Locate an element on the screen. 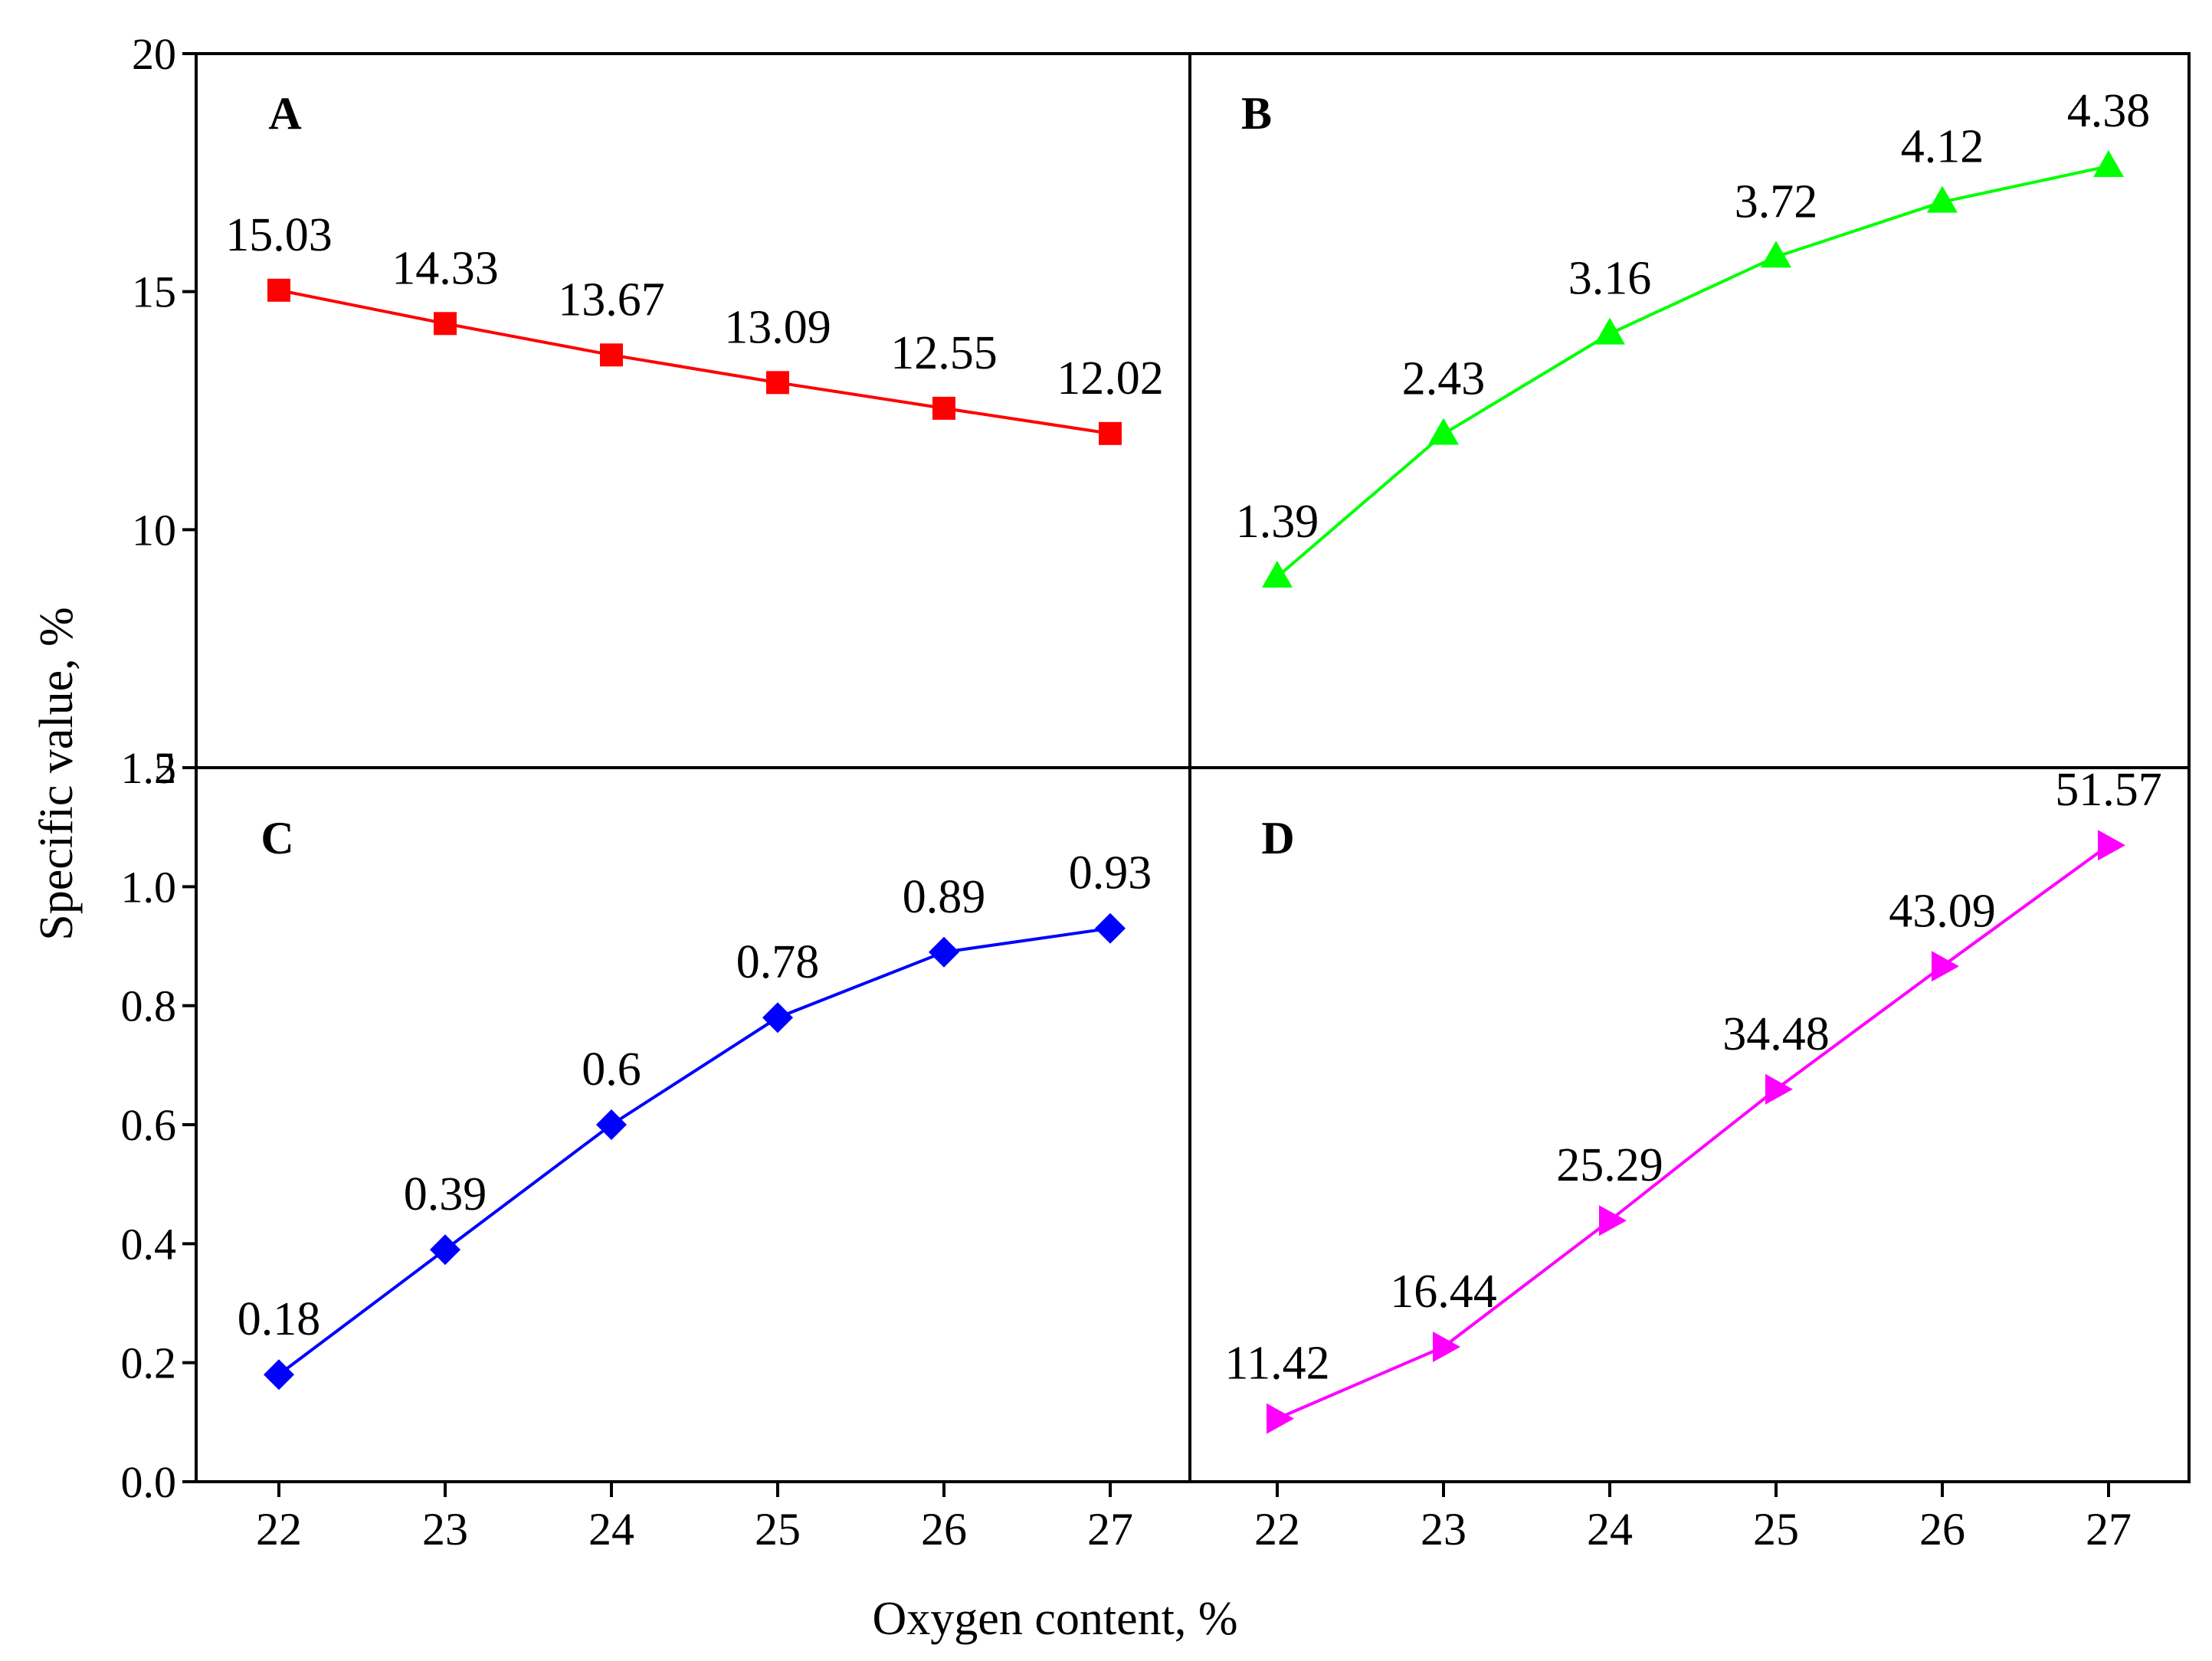 The height and width of the screenshot is (1661, 2212). data-label: 3.16 is located at coordinates (1610, 279).